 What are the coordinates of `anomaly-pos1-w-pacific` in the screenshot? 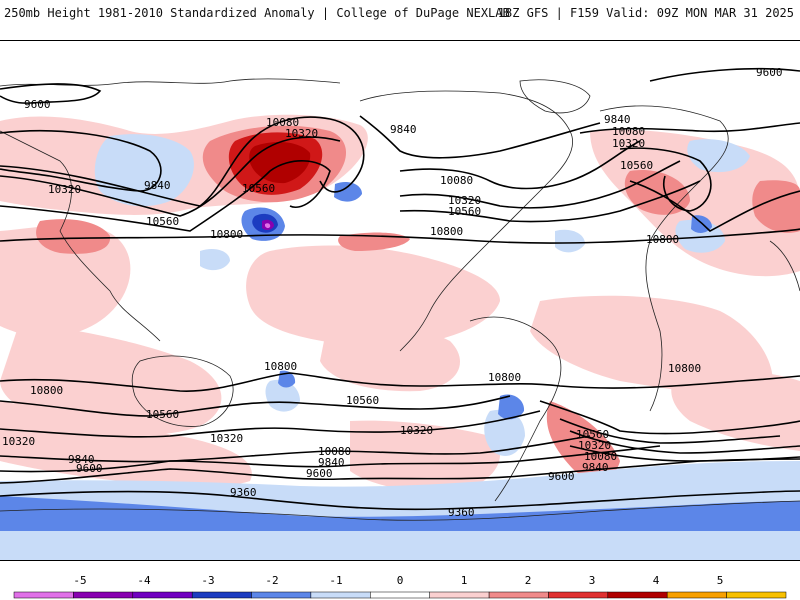 It's located at (65, 281).